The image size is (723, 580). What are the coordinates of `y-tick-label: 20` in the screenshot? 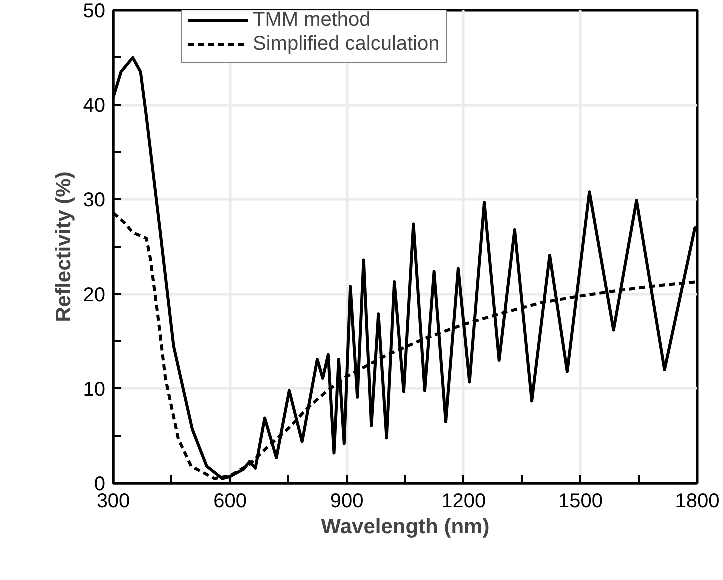 It's located at (94, 295).